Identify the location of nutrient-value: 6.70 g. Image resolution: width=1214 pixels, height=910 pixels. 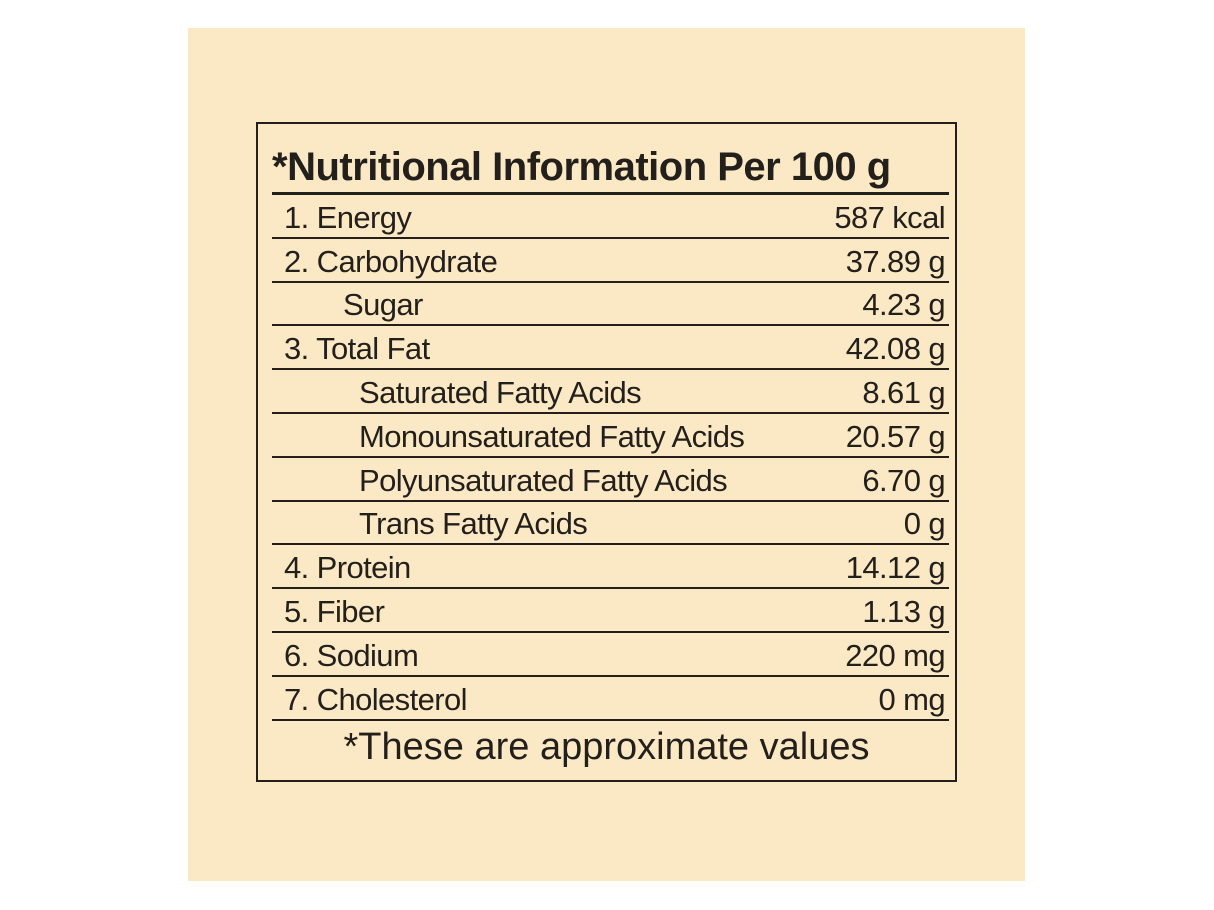
(903, 480).